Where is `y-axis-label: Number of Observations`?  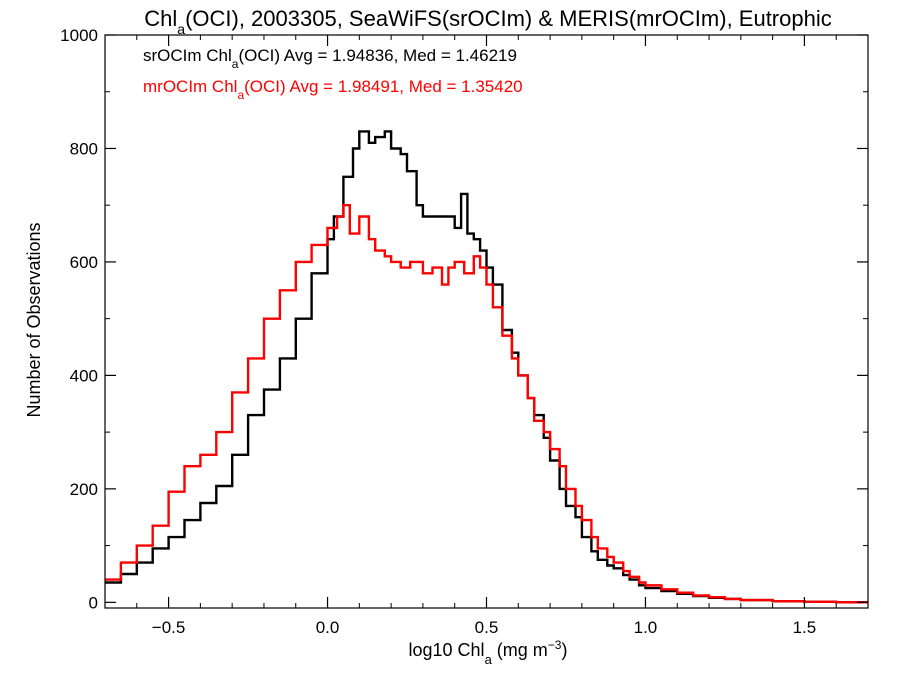 y-axis-label: Number of Observations is located at coordinates (34, 319).